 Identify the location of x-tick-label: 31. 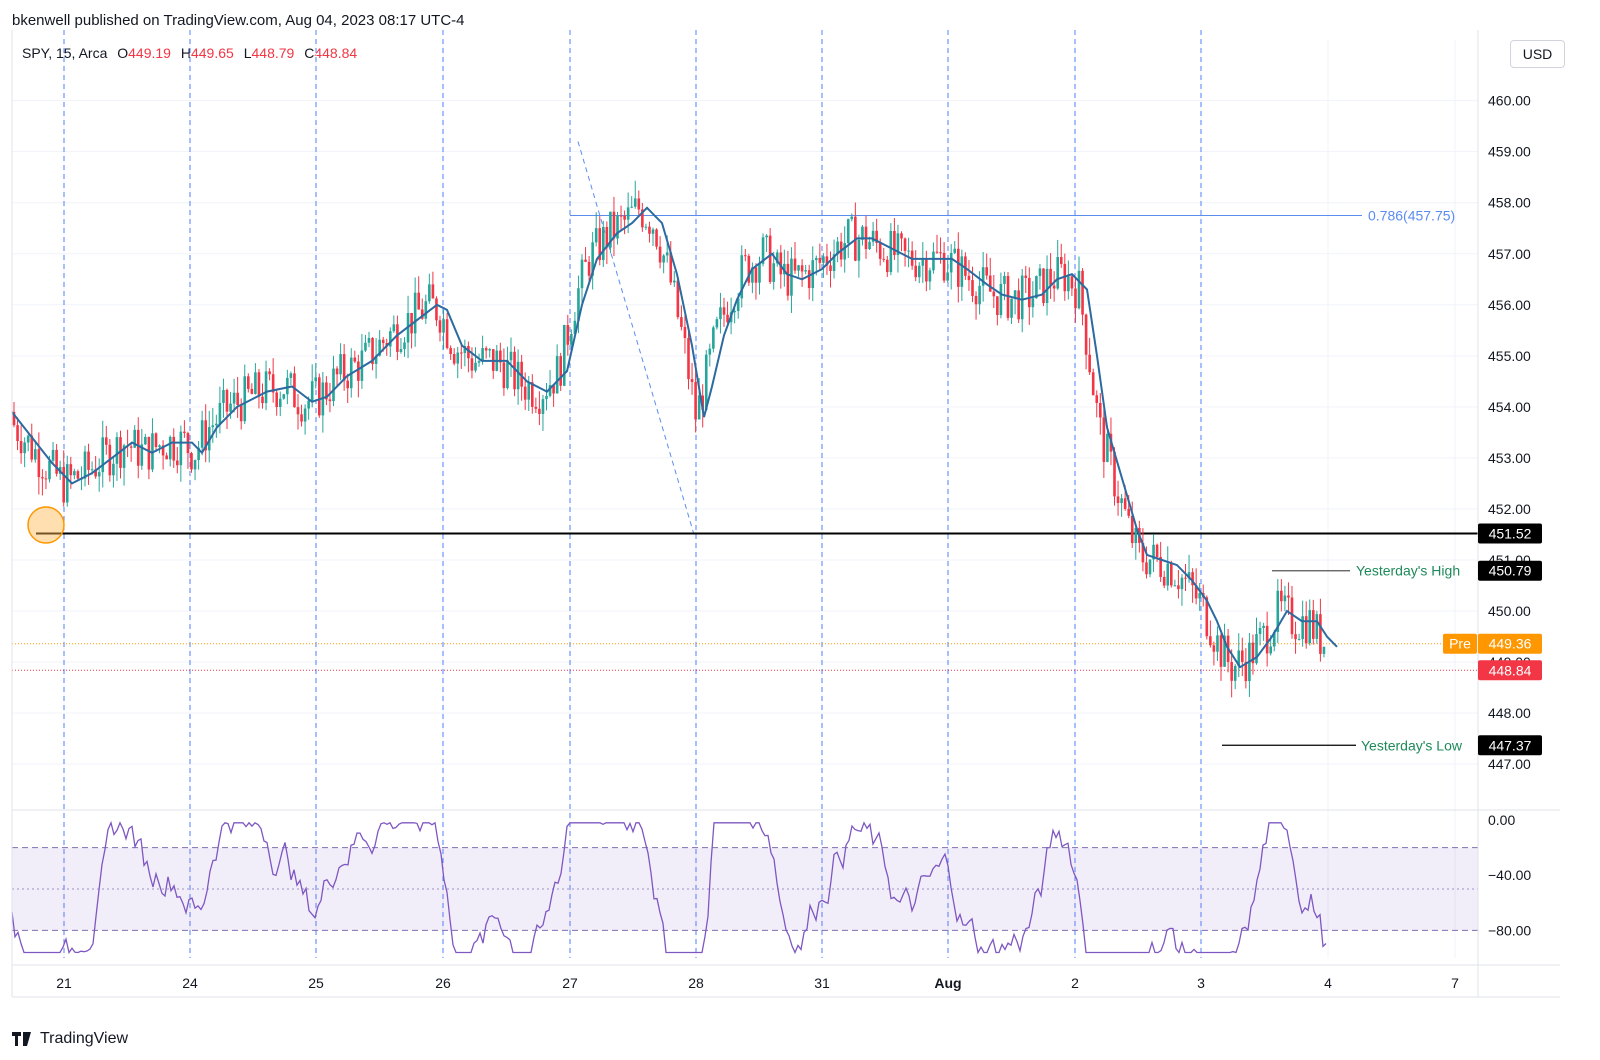
(822, 983).